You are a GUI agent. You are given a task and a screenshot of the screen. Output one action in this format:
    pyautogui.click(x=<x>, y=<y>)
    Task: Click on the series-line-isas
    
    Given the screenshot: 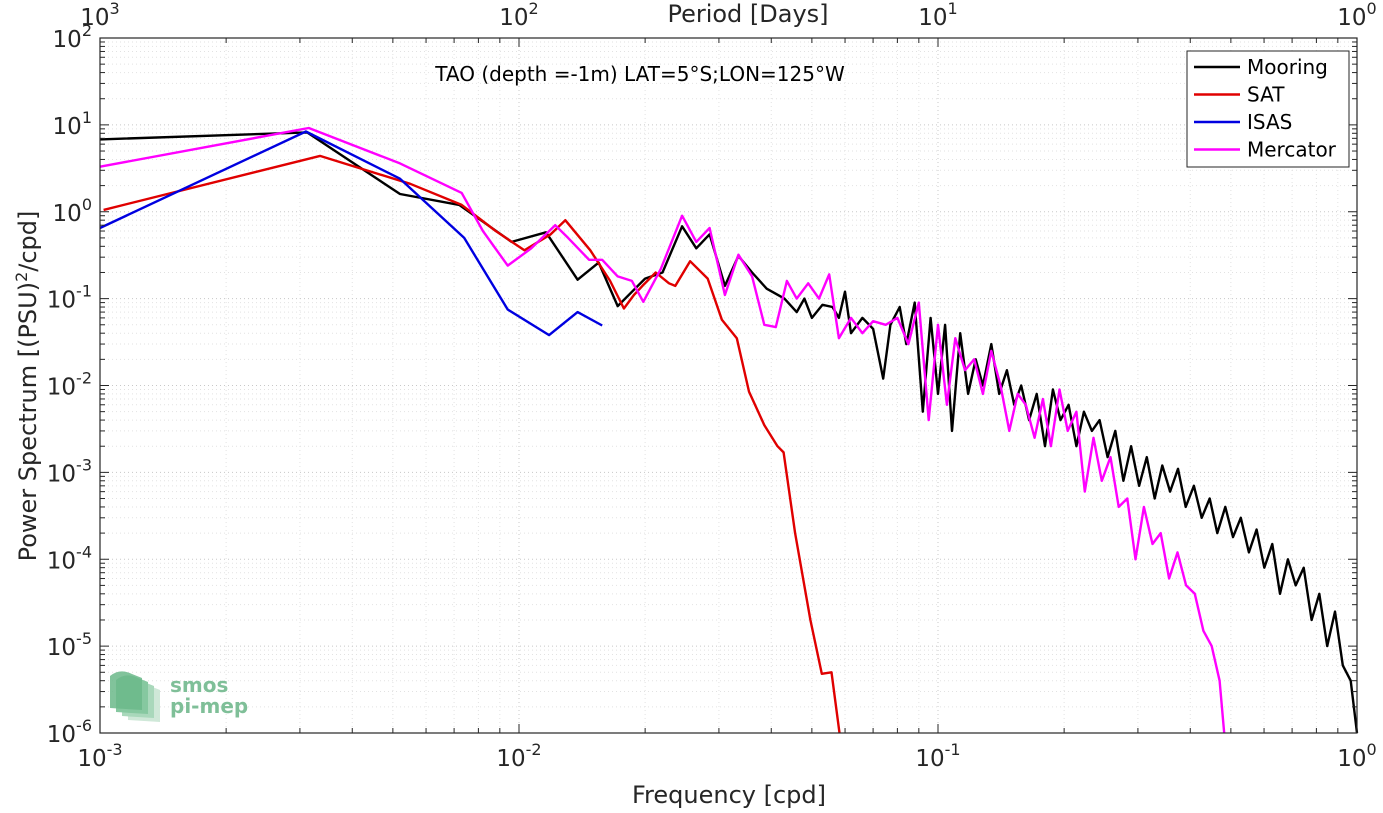 What is the action you would take?
    pyautogui.click(x=351, y=233)
    